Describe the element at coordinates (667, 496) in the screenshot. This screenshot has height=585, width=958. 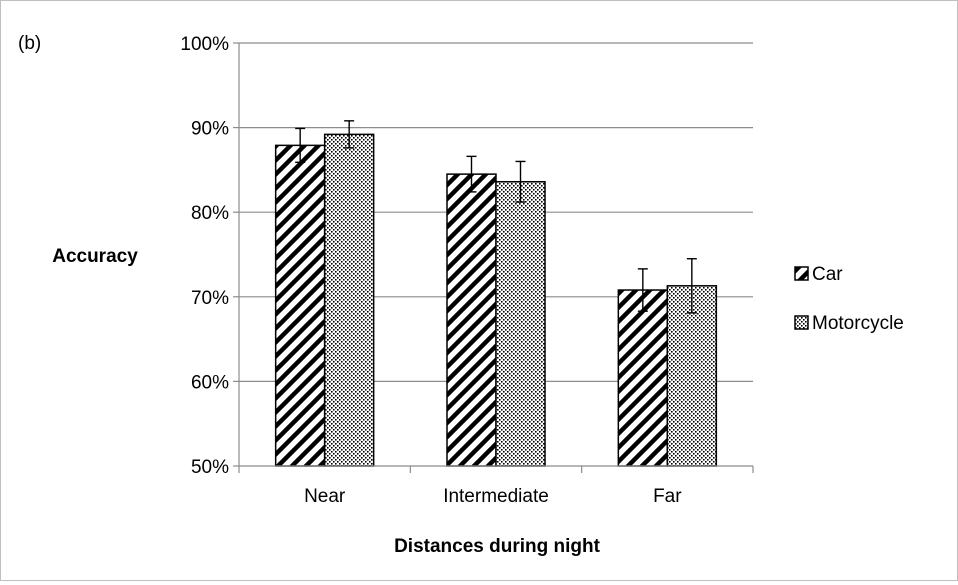
I see `x-category-label: Far` at that location.